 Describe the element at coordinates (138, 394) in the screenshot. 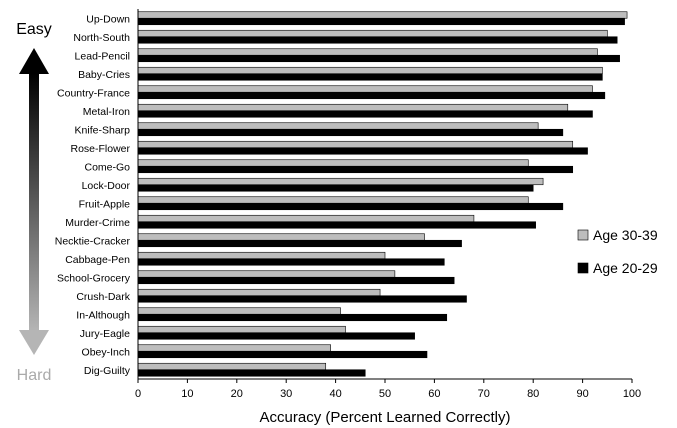

I see `x-tick-label: 0` at that location.